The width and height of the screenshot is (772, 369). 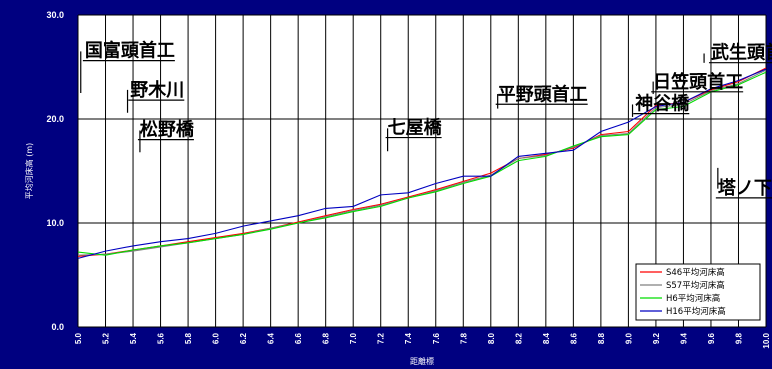 I want to click on x-tick-label: 6.2, so click(x=243, y=338).